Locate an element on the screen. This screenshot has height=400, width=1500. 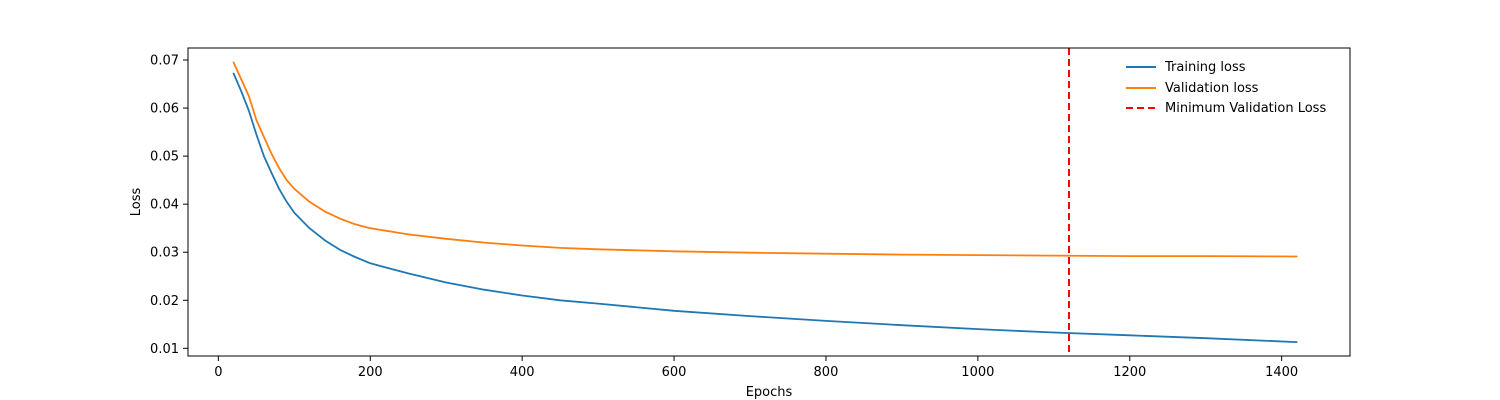
x-tick-label: 0 is located at coordinates (218, 372).